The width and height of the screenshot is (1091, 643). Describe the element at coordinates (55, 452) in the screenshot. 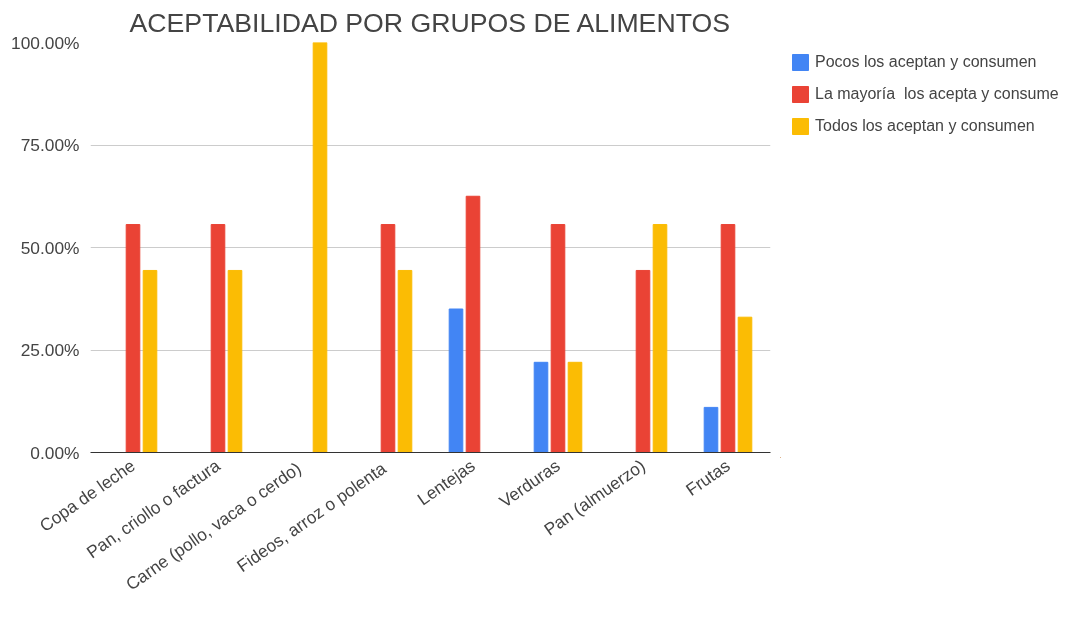

I see `y-tick-label: 0.00%` at that location.